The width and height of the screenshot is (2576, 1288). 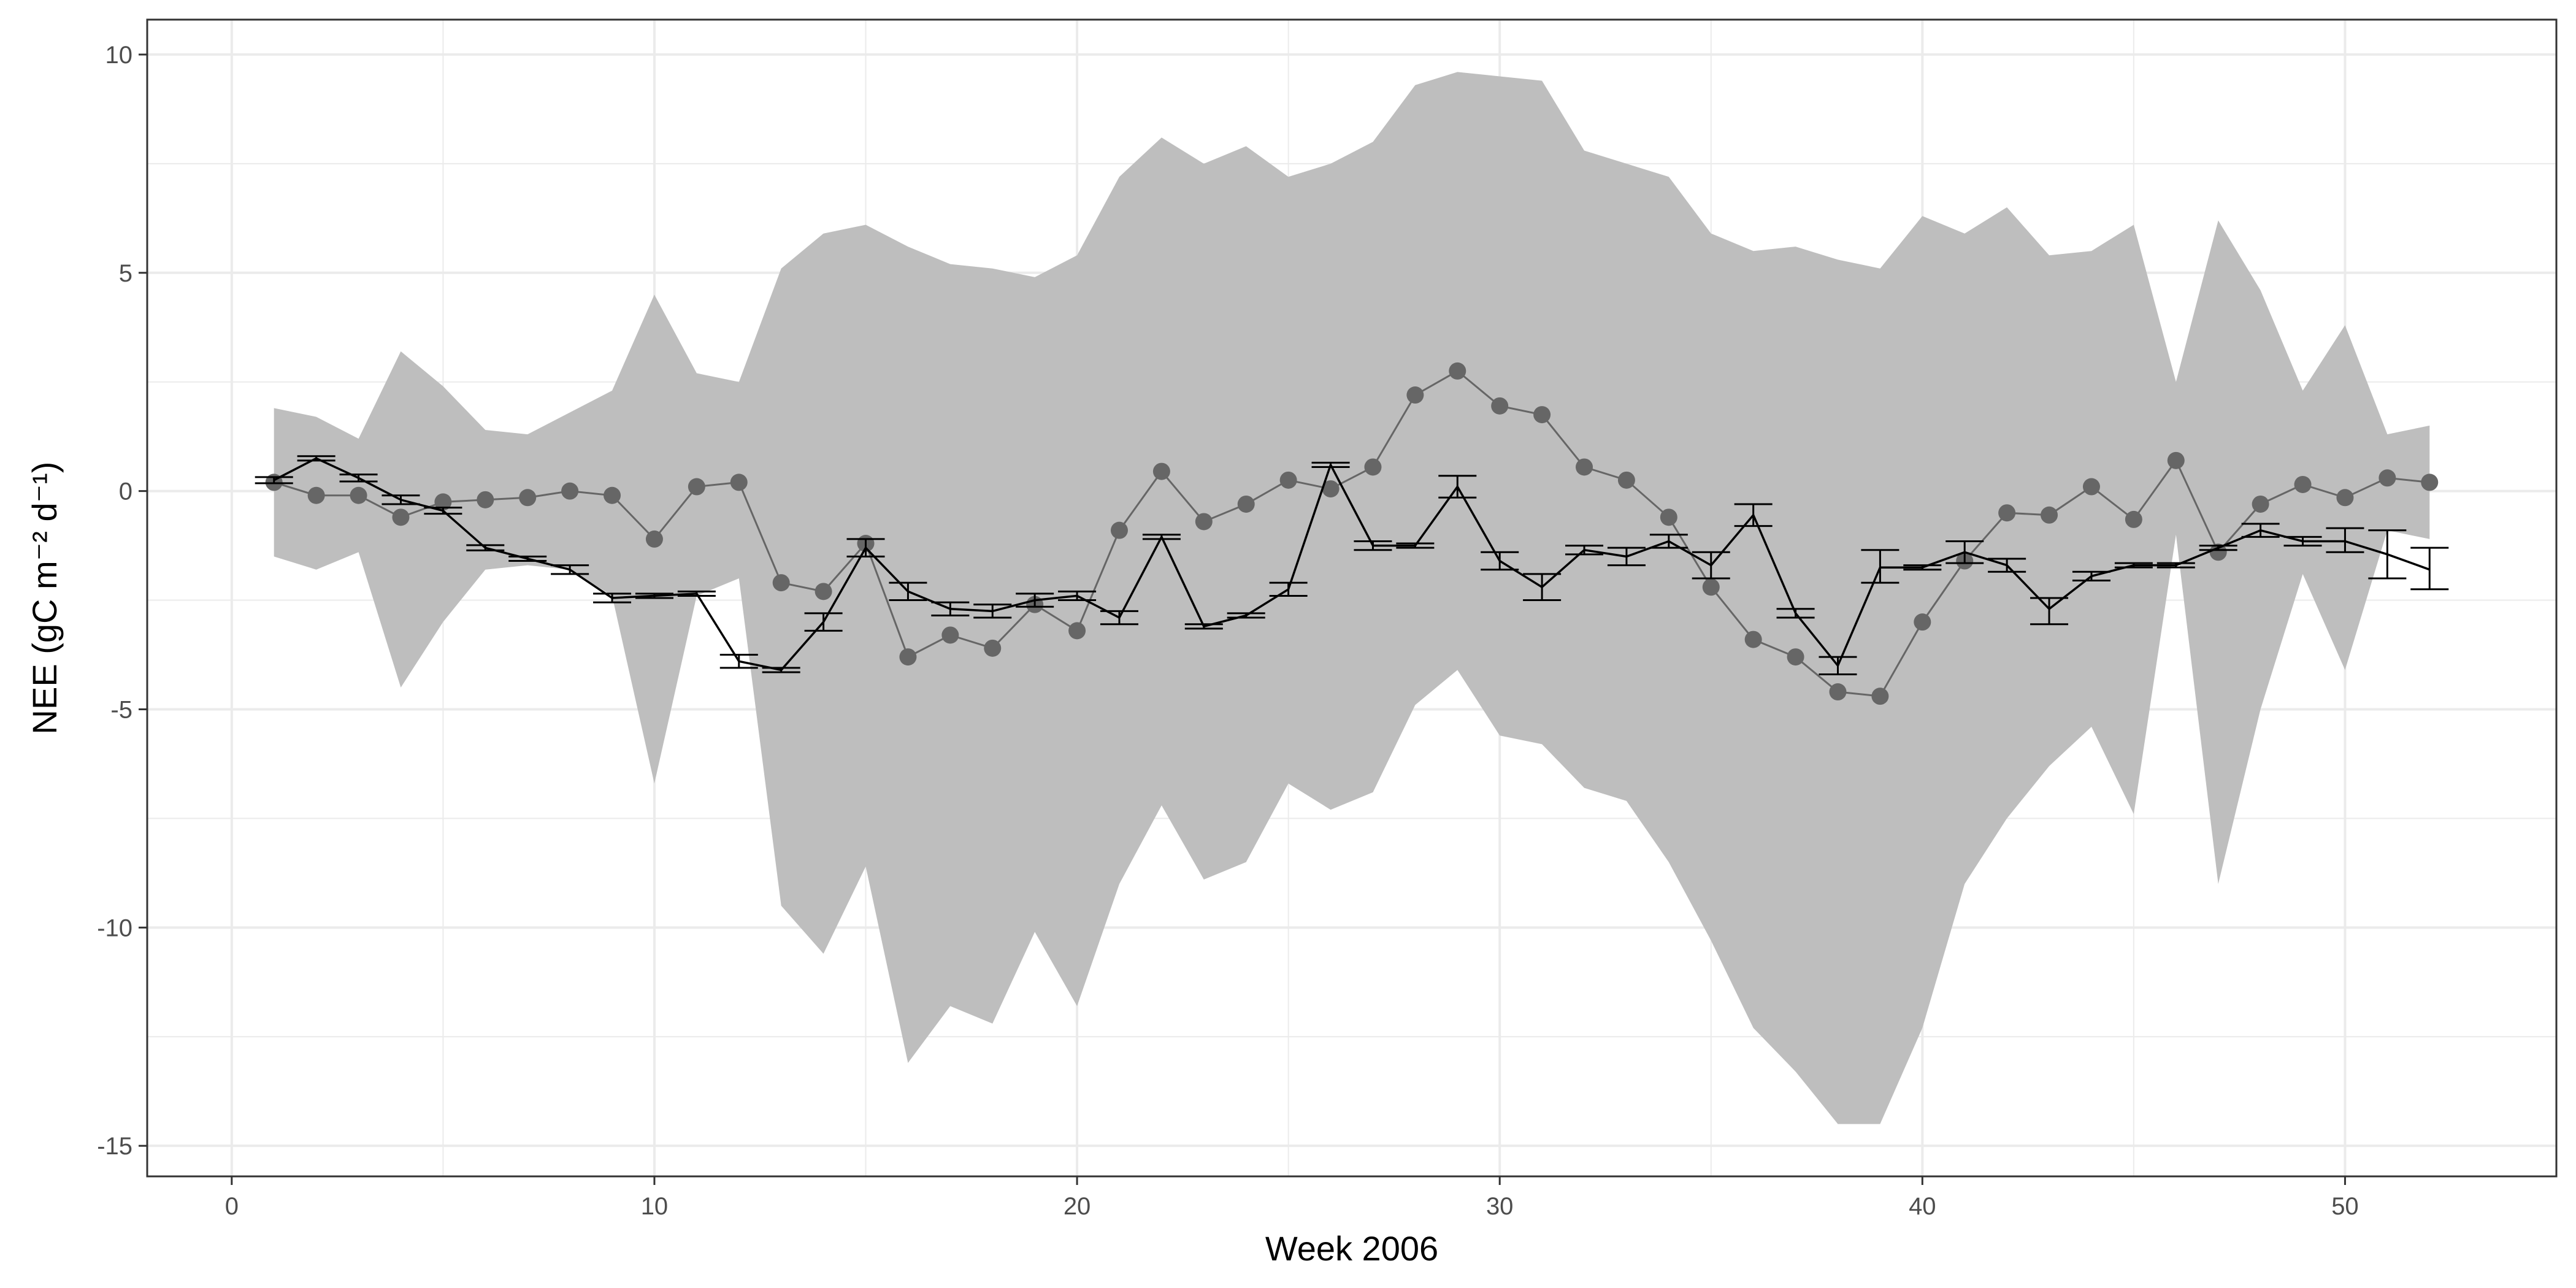 I want to click on y-tick-label: -10, so click(x=114, y=927).